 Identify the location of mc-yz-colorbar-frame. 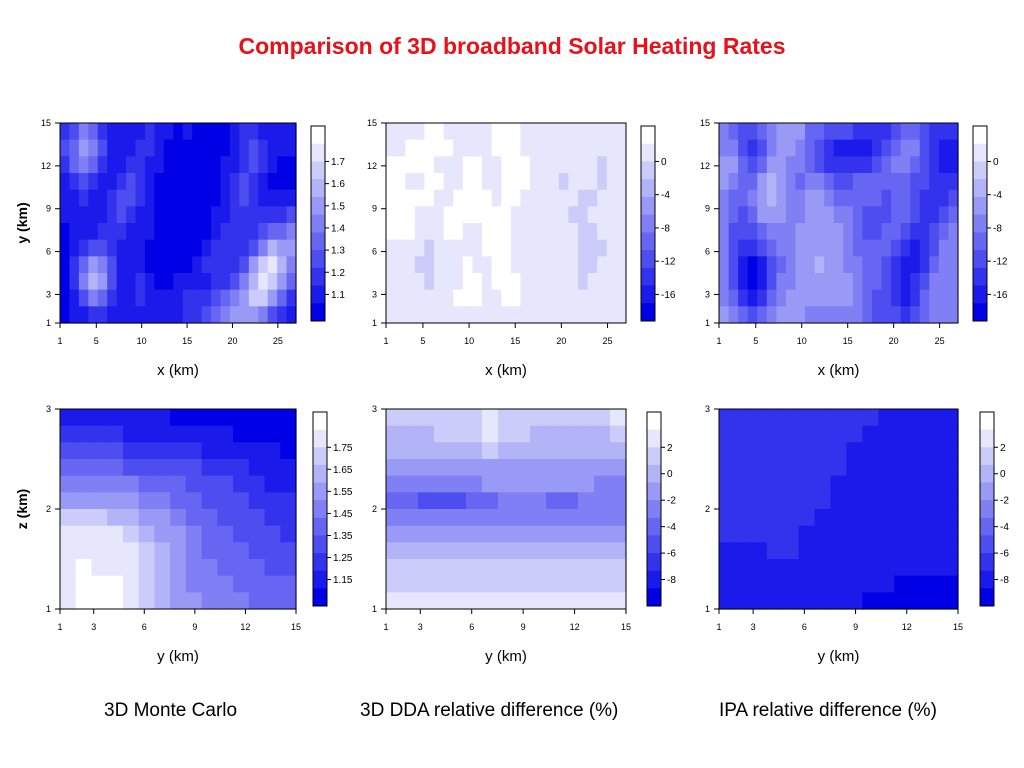
(320, 509).